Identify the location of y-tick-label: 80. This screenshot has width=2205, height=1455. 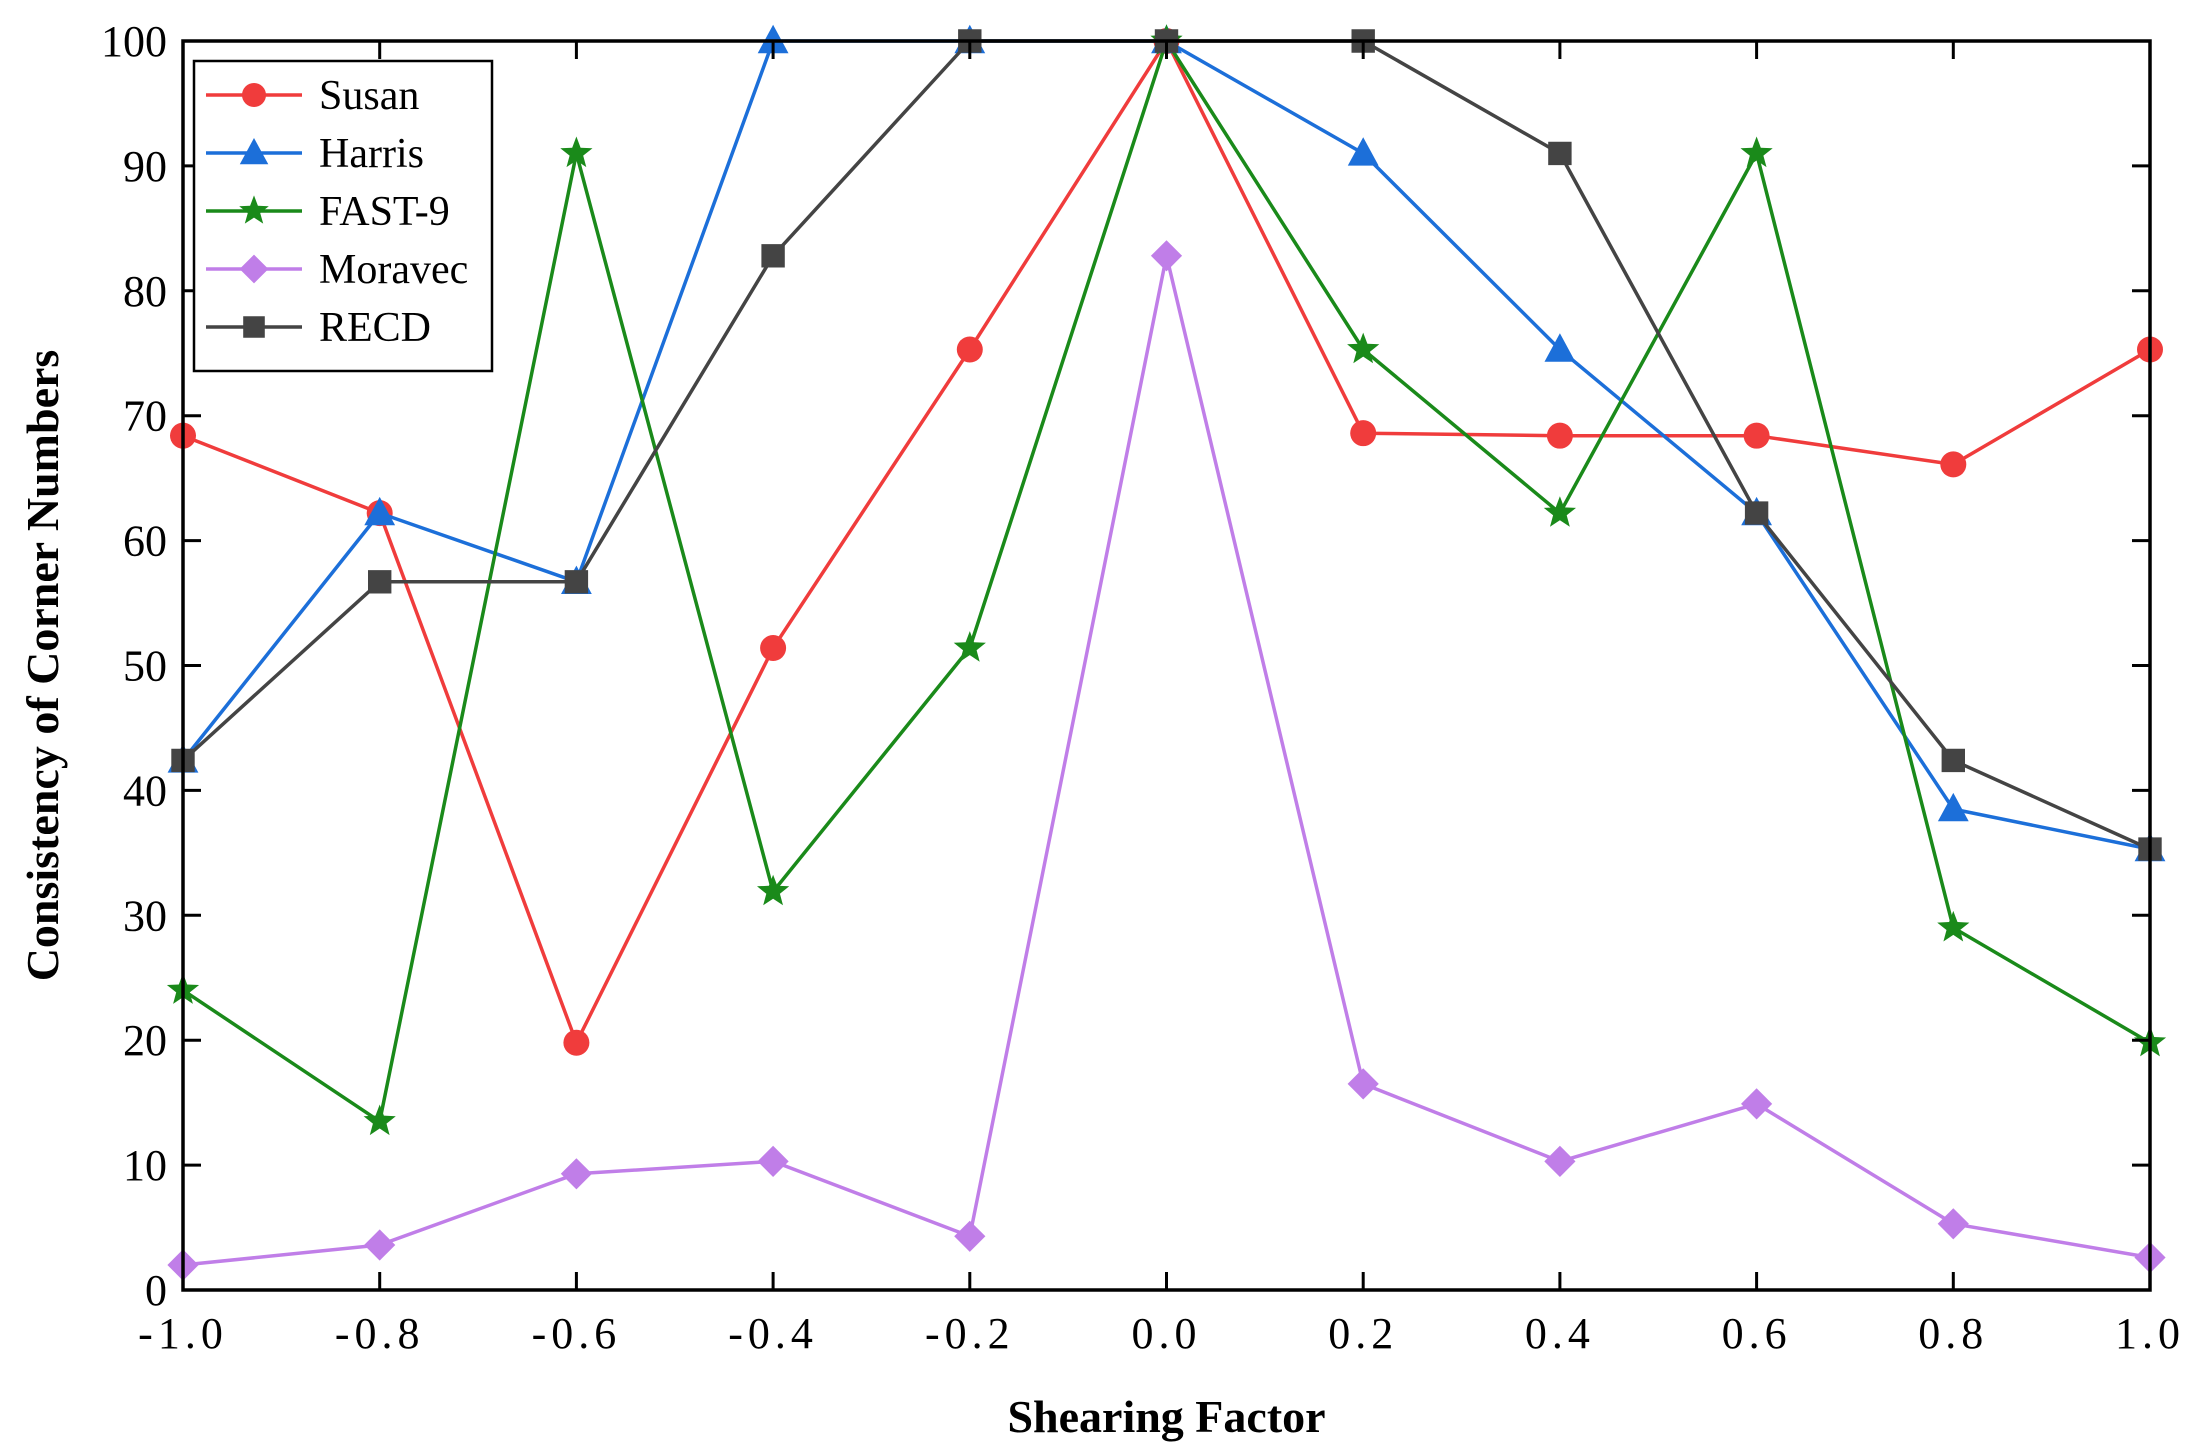
(145, 291).